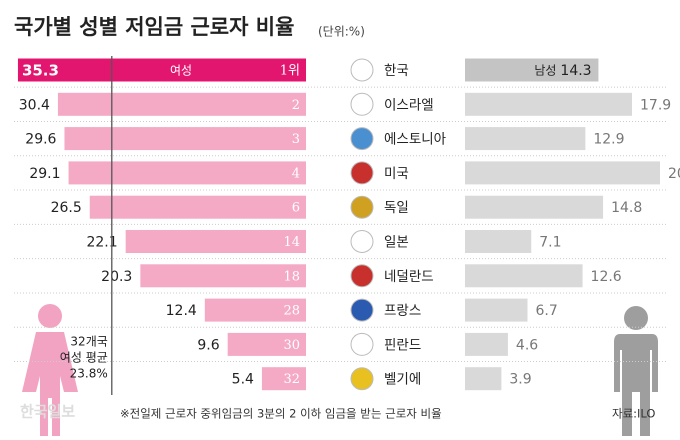 The height and width of the screenshot is (440, 680). What do you see at coordinates (608, 140) in the screenshot?
I see `male-value-label: 12.9` at bounding box center [608, 140].